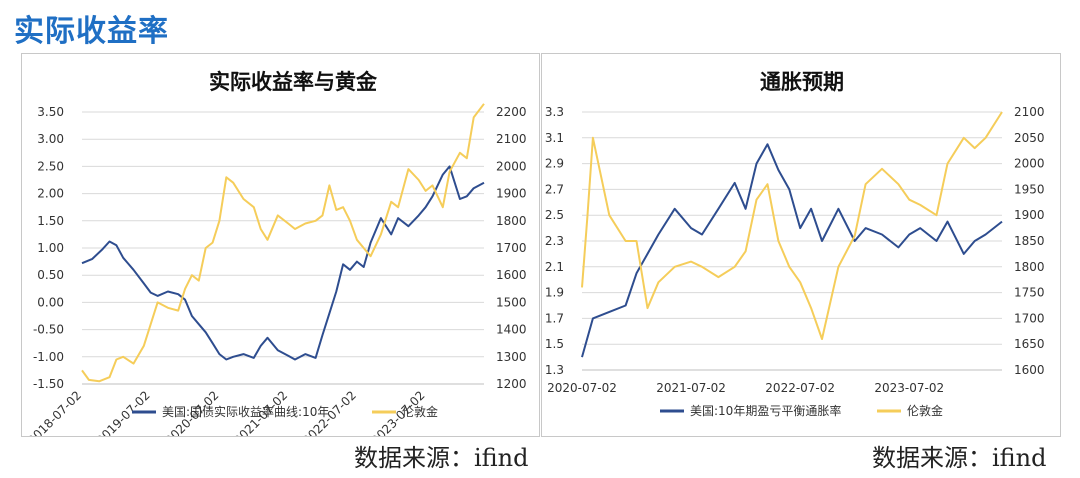 The image size is (1080, 478). I want to click on page-title: 实际收益率, so click(91, 31).